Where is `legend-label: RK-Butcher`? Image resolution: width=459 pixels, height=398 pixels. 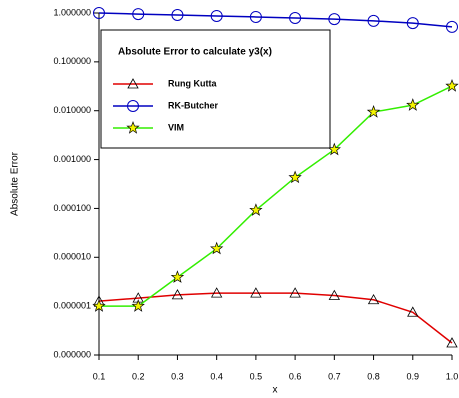
legend-label: RK-Butcher is located at coordinates (193, 105).